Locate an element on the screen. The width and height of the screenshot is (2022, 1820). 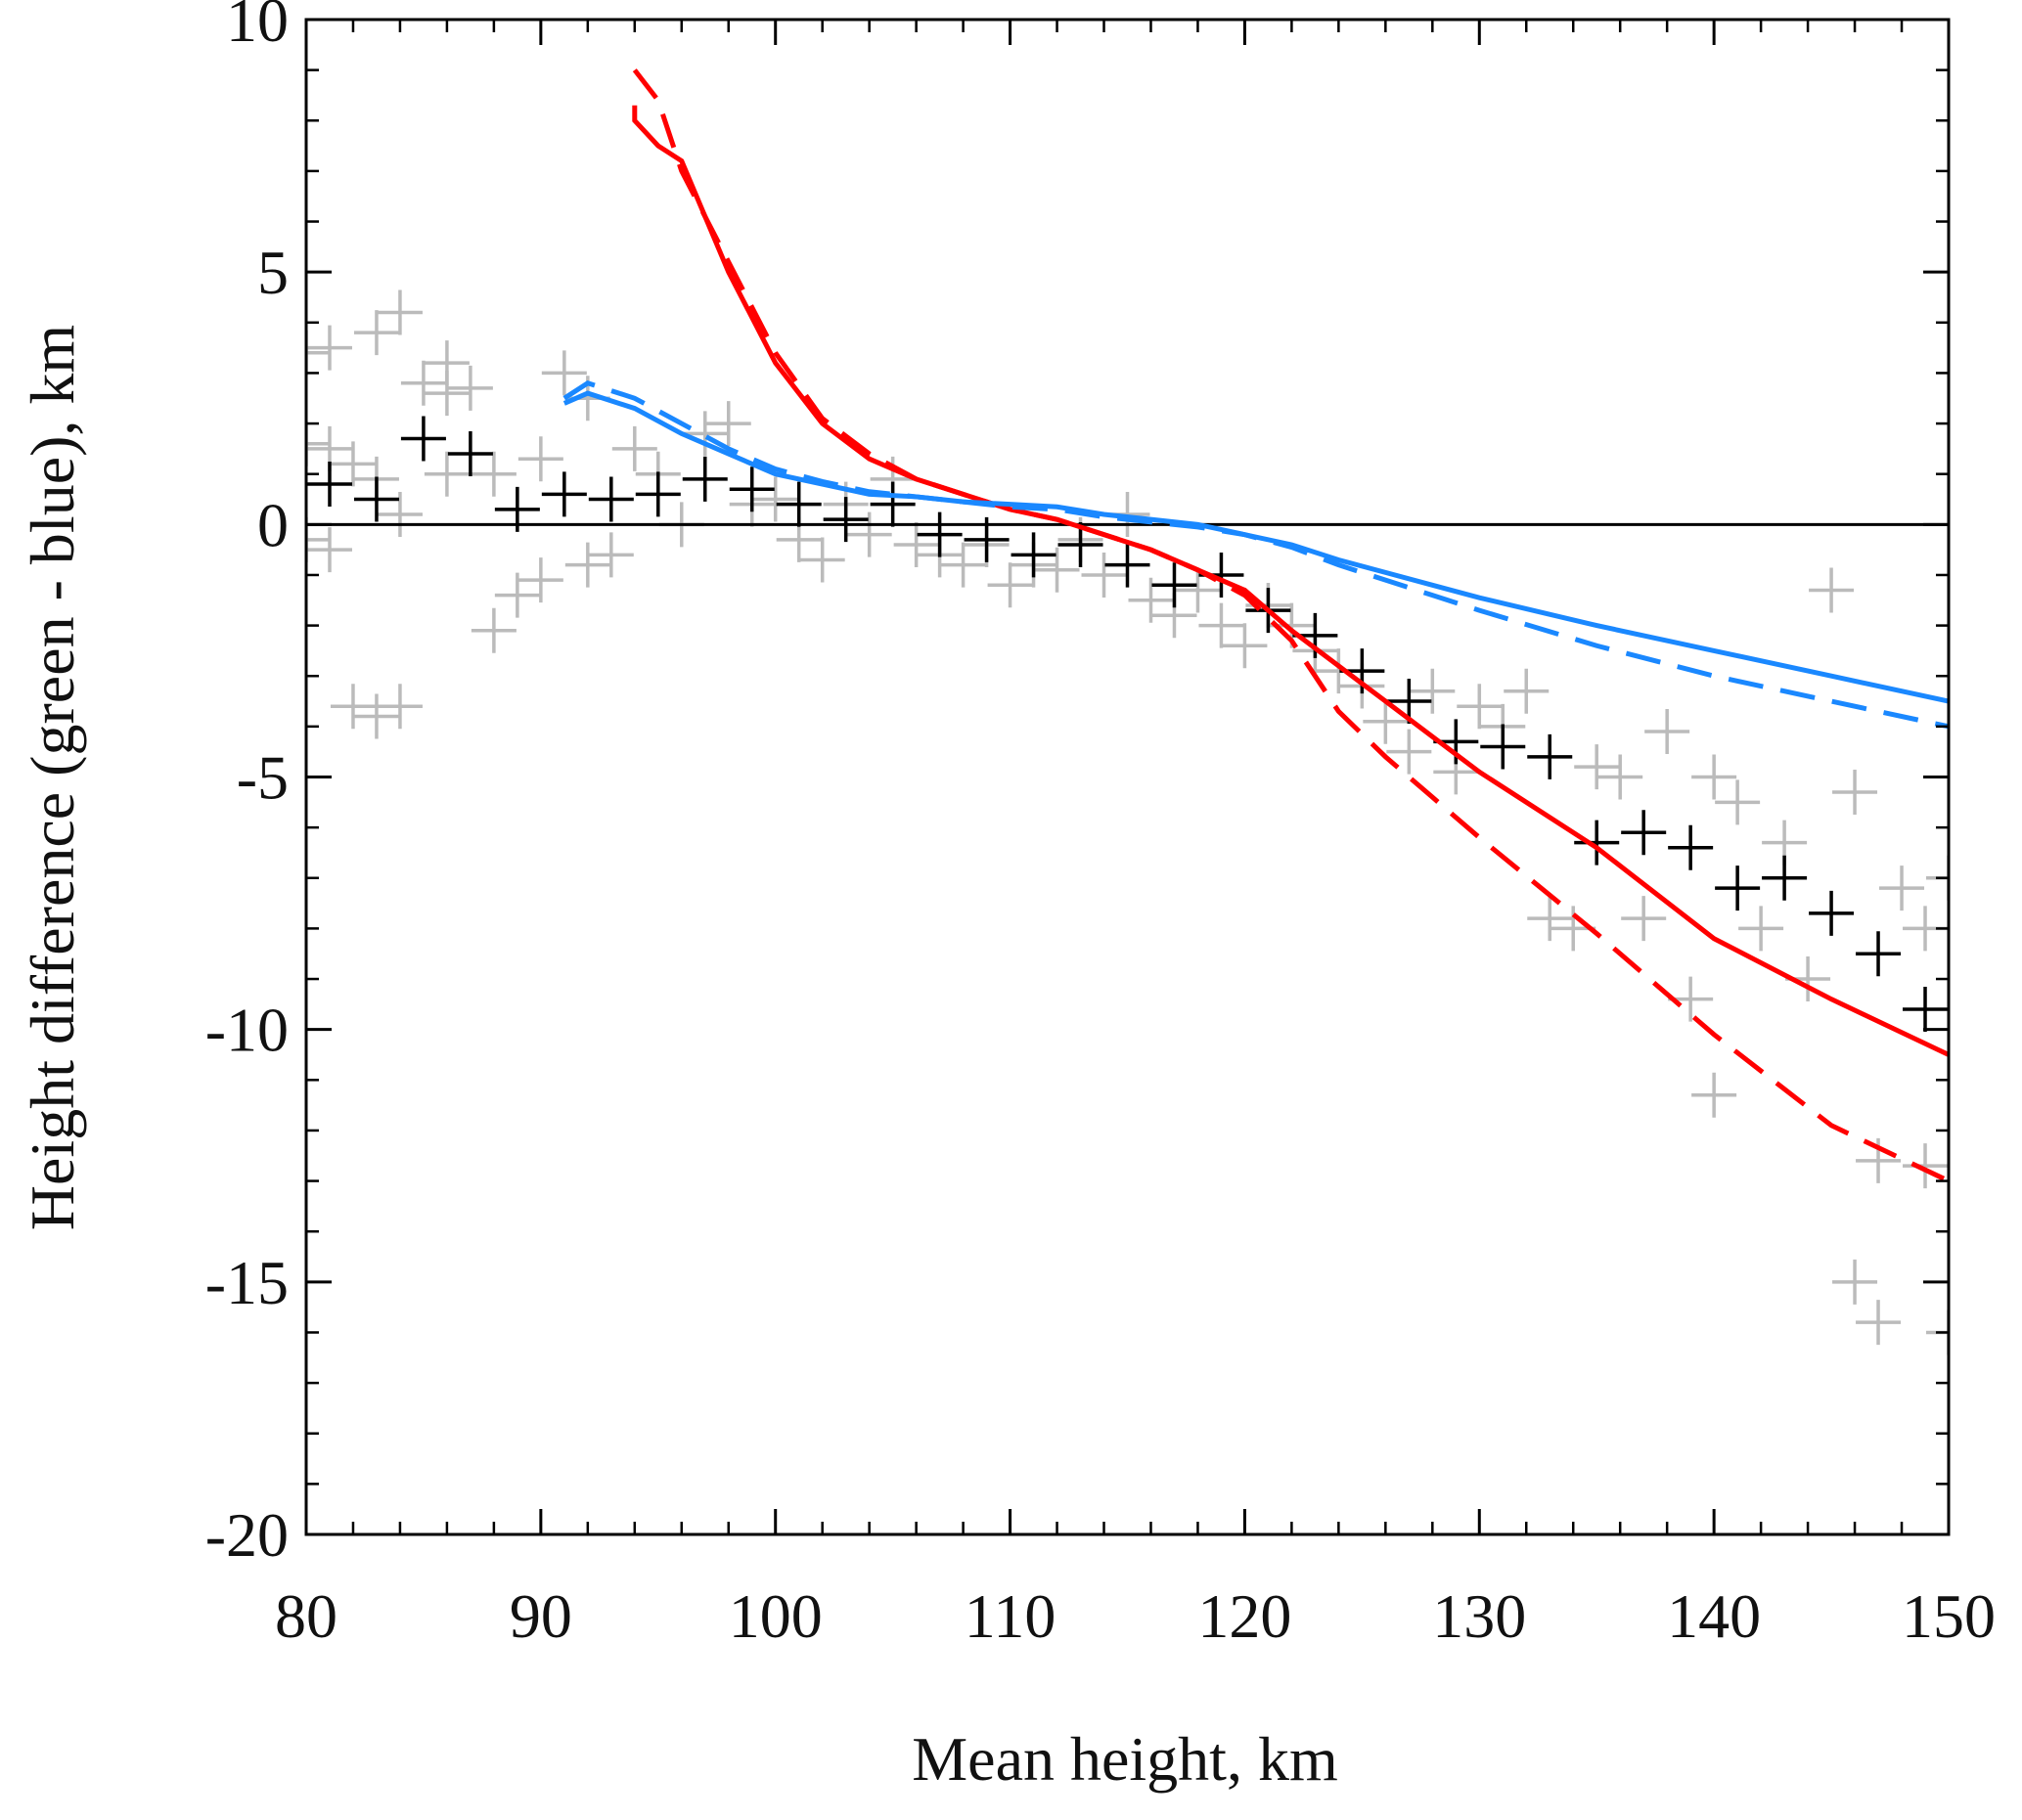
x-axis-label: Mean height, km is located at coordinates (1125, 1759).